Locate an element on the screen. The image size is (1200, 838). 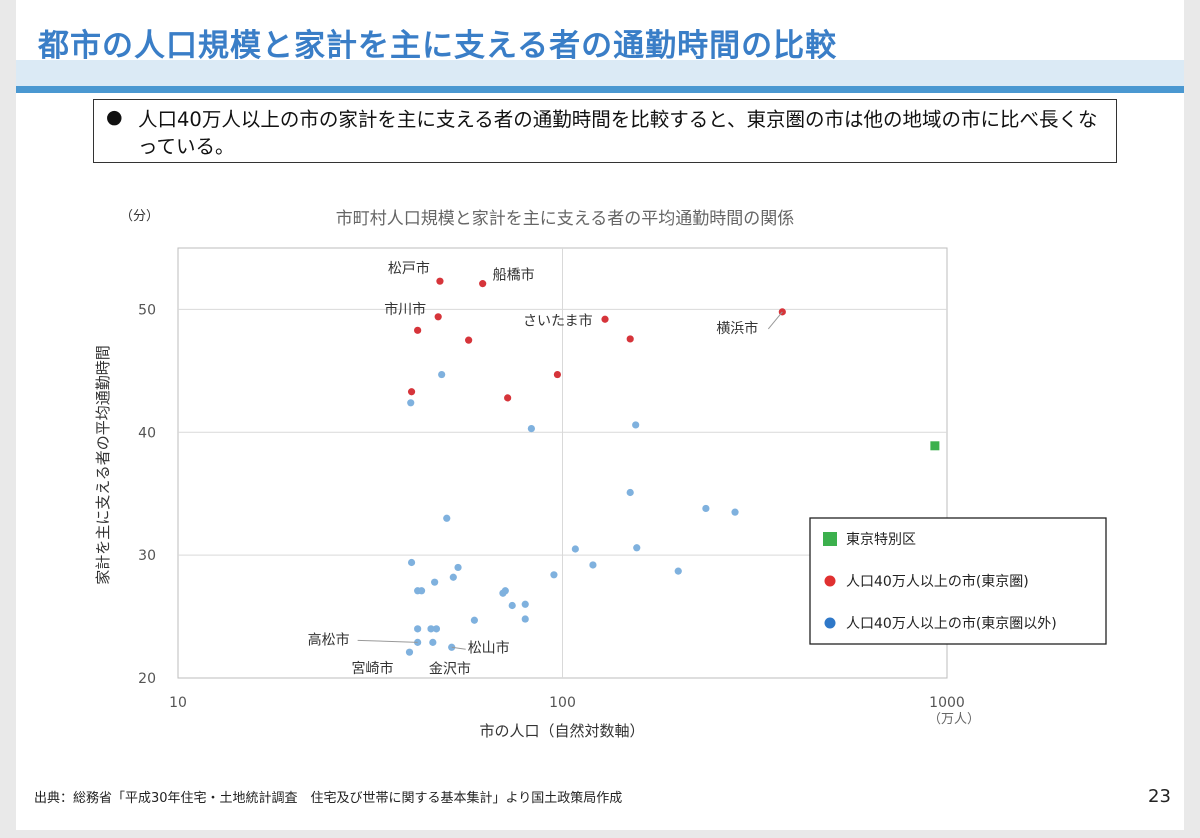
legend-label: 人口40万人以上の市(東京圏) is located at coordinates (937, 581).